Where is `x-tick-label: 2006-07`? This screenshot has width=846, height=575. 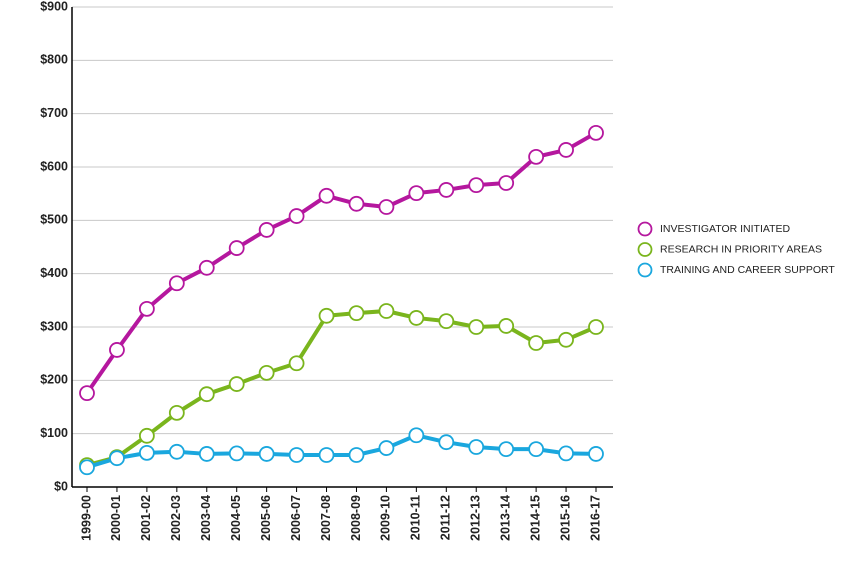 x-tick-label: 2006-07 is located at coordinates (296, 518).